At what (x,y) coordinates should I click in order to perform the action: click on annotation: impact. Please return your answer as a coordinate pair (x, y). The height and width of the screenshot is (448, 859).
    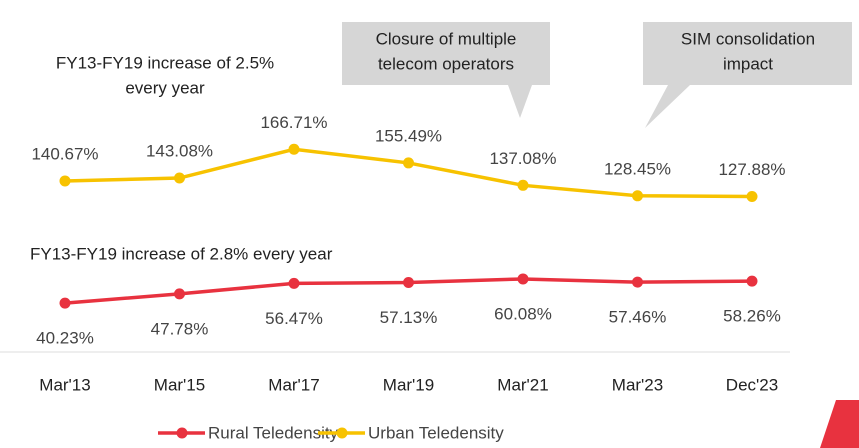
    Looking at the image, I should click on (748, 63).